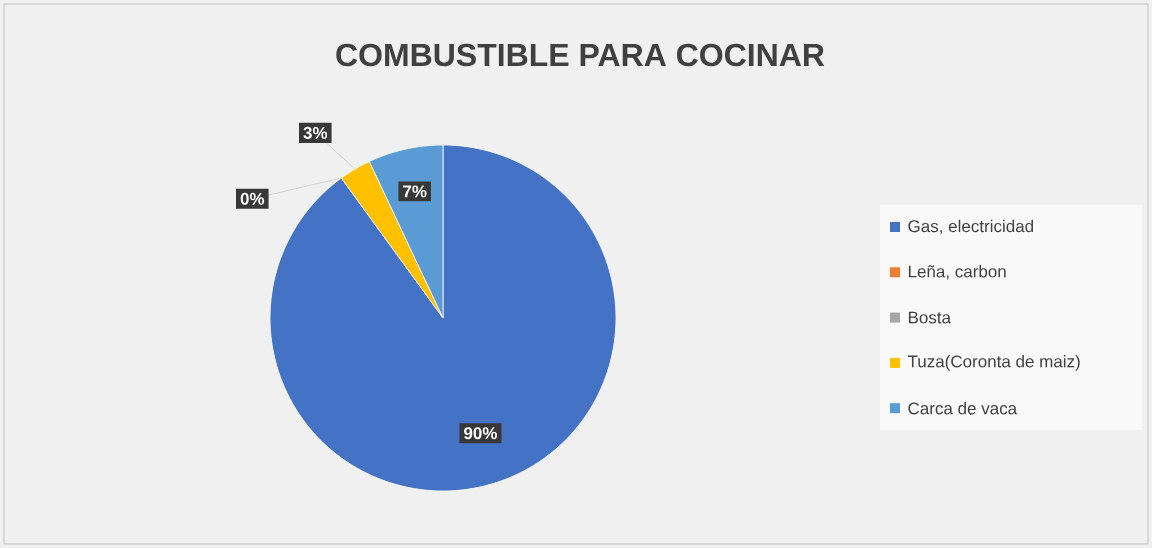 This screenshot has width=1152, height=548. I want to click on text: 0%, so click(252, 198).